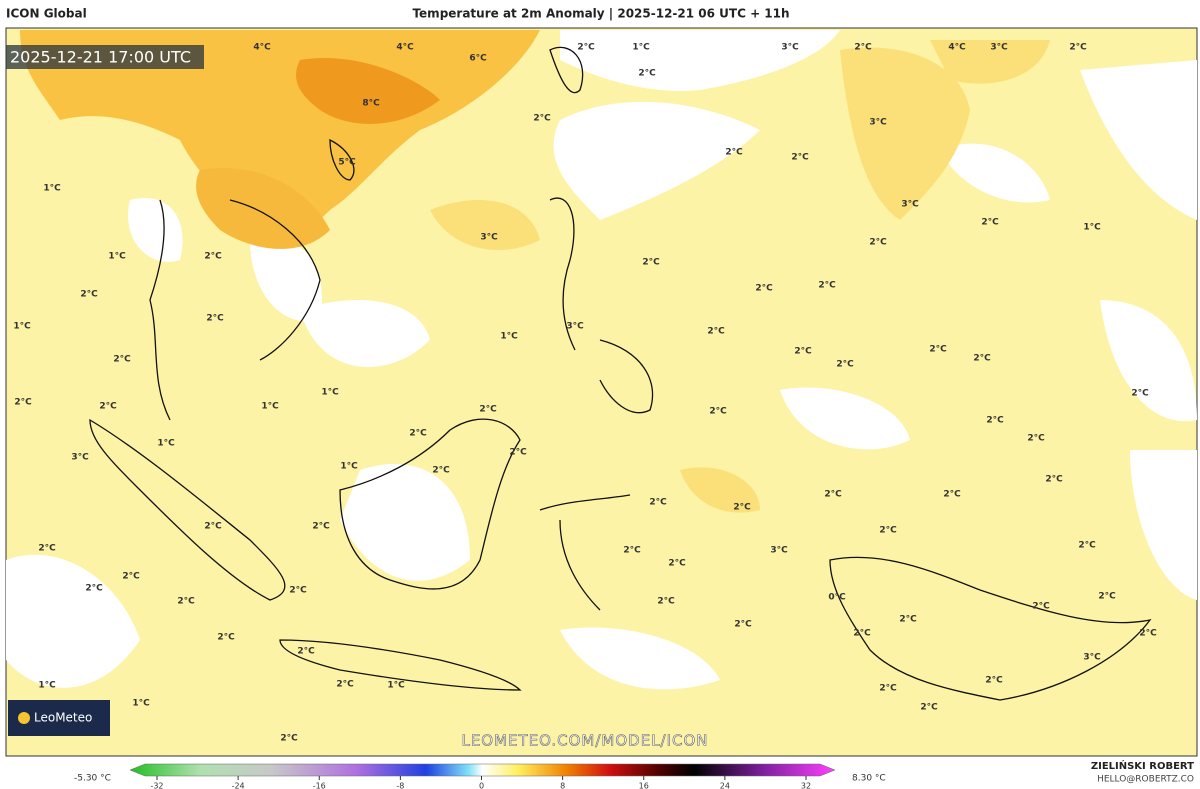  Describe the element at coordinates (92, 779) in the screenshot. I see `min-label: -5.30 °C` at that location.